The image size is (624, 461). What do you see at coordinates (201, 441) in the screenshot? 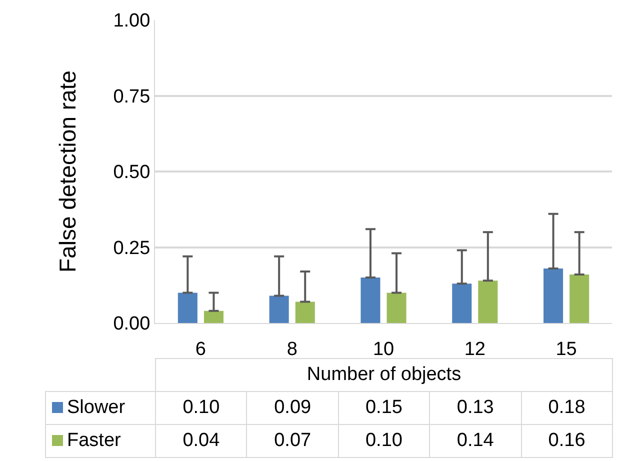
I see `data-label: 0.04` at bounding box center [201, 441].